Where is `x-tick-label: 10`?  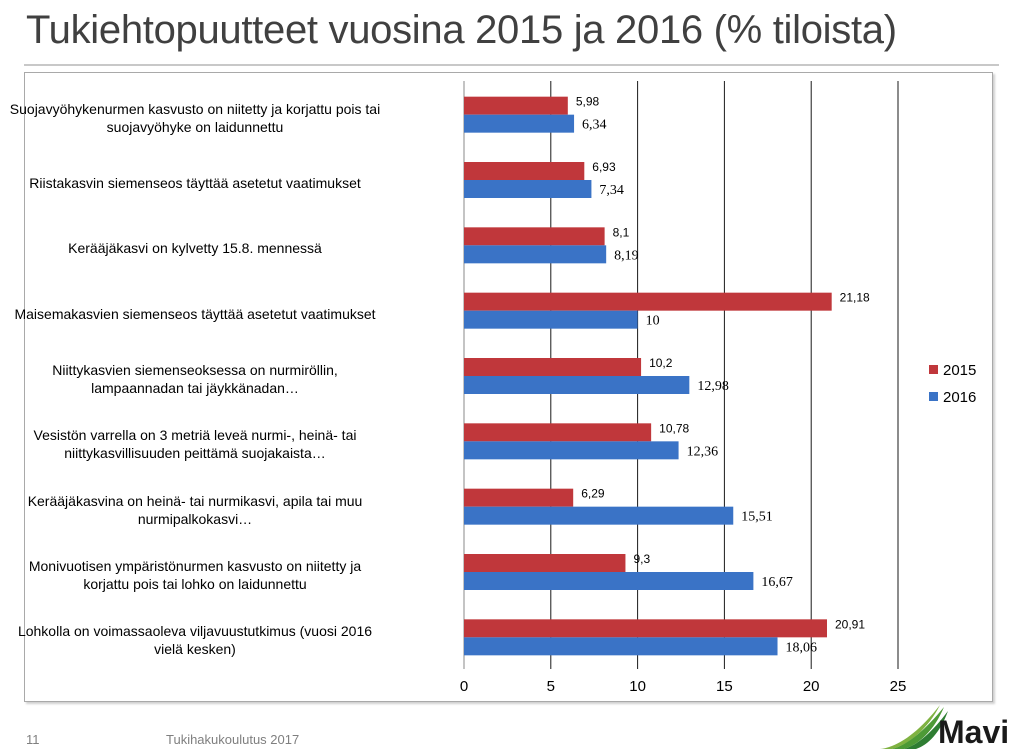 x-tick-label: 10 is located at coordinates (637, 686).